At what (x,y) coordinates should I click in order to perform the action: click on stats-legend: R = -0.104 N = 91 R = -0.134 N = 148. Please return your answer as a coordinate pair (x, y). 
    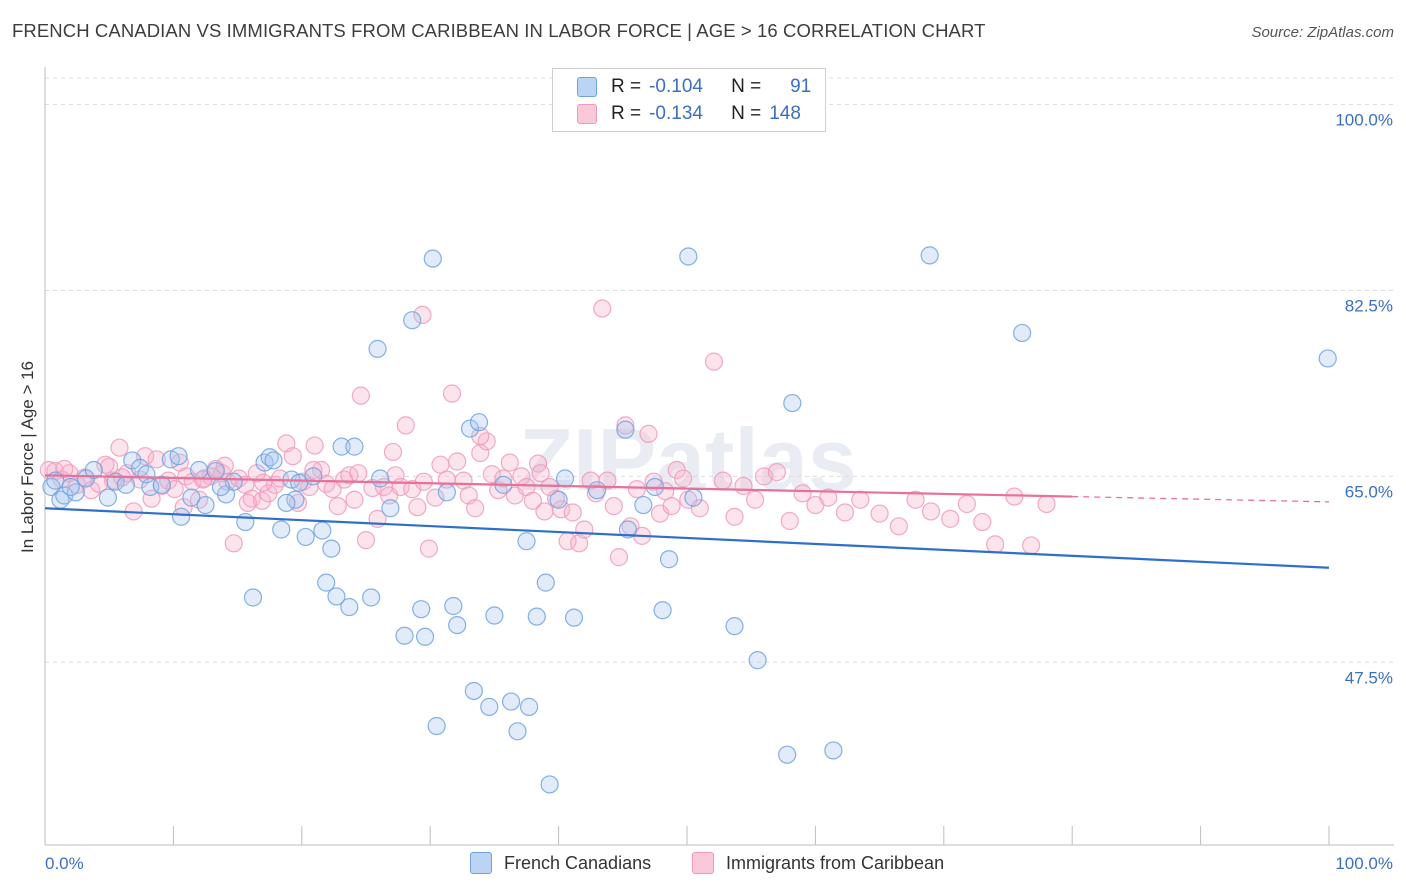
    Looking at the image, I should click on (689, 100).